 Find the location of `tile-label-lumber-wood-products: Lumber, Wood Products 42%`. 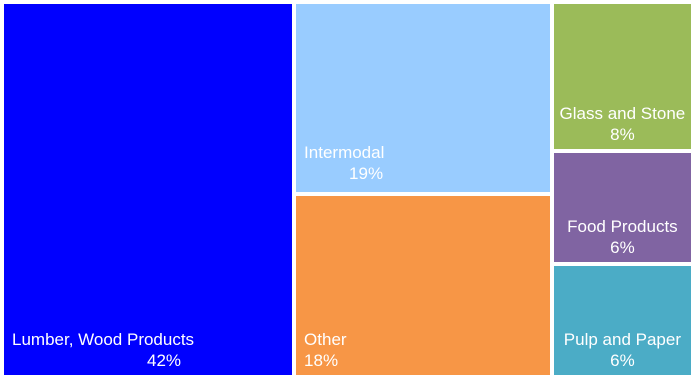

tile-label-lumber-wood-products: Lumber, Wood Products 42% is located at coordinates (103, 350).